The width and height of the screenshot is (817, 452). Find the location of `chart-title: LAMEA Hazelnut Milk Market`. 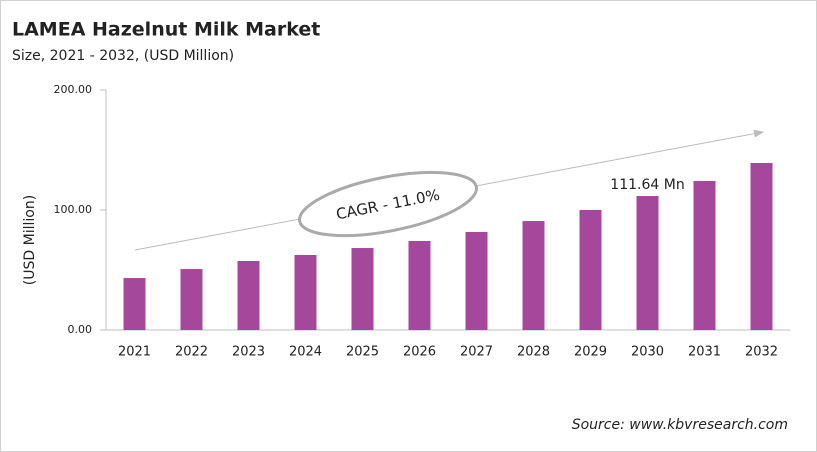

chart-title: LAMEA Hazelnut Milk Market is located at coordinates (166, 30).